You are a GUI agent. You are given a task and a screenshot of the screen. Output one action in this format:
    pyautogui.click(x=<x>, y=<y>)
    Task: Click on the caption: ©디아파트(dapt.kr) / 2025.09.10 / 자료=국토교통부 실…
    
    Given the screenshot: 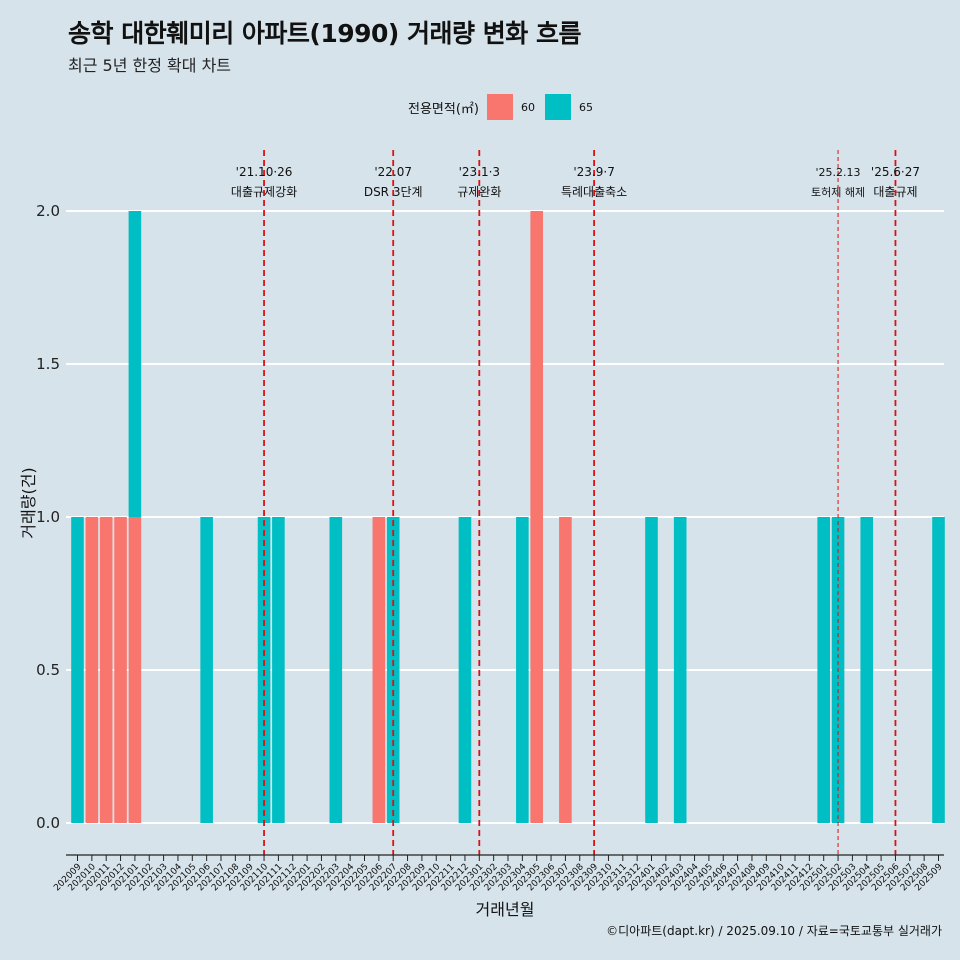 What is the action you would take?
    pyautogui.click(x=774, y=931)
    